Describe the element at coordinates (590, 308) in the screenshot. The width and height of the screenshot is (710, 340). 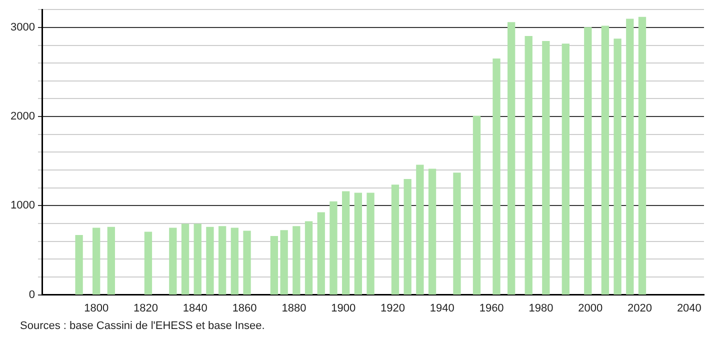
I see `x-tick-label: 2000` at that location.